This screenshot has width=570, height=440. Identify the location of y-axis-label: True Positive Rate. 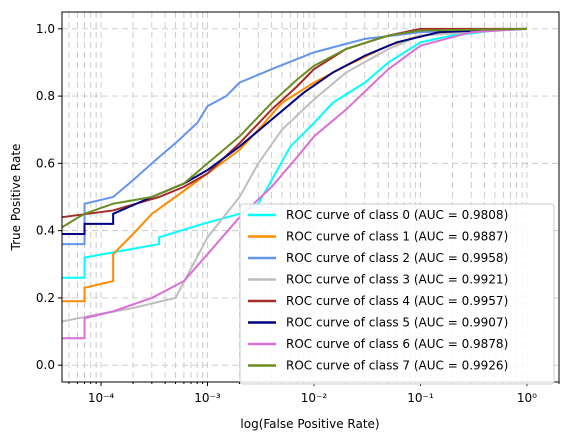
(16, 198).